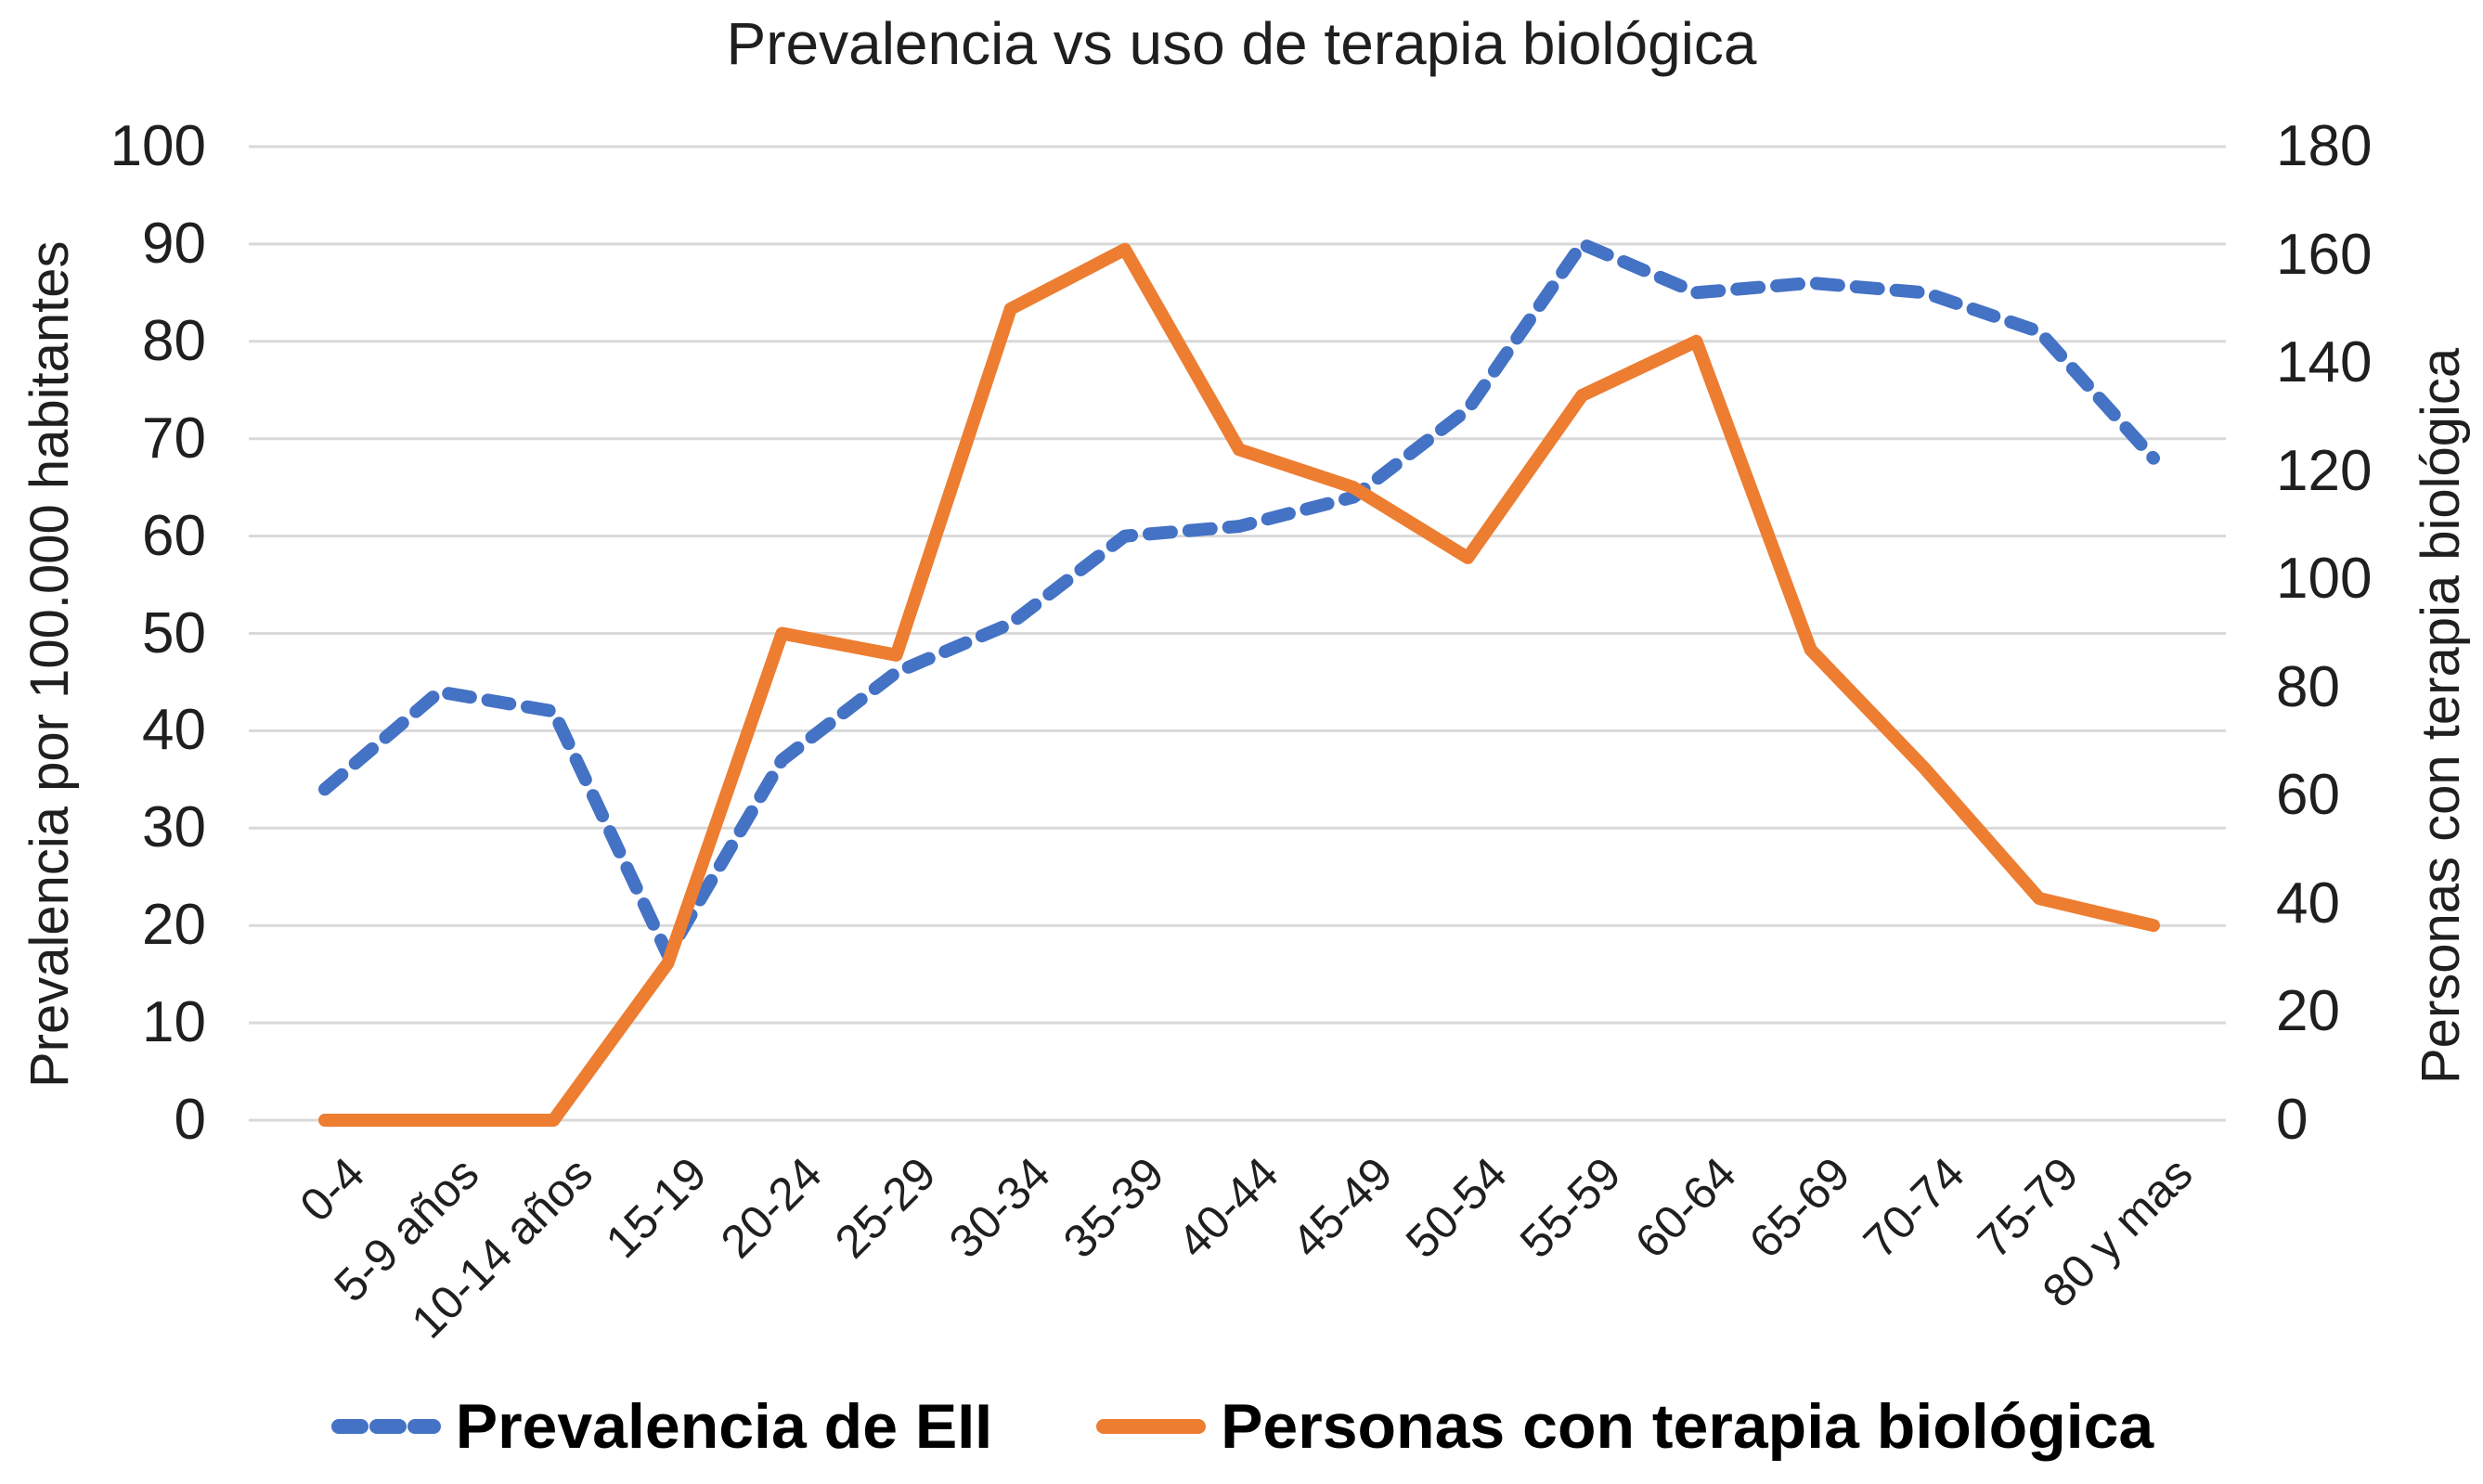  What do you see at coordinates (385, 1427) in the screenshot?
I see `legend-swatch-dashed-icon` at bounding box center [385, 1427].